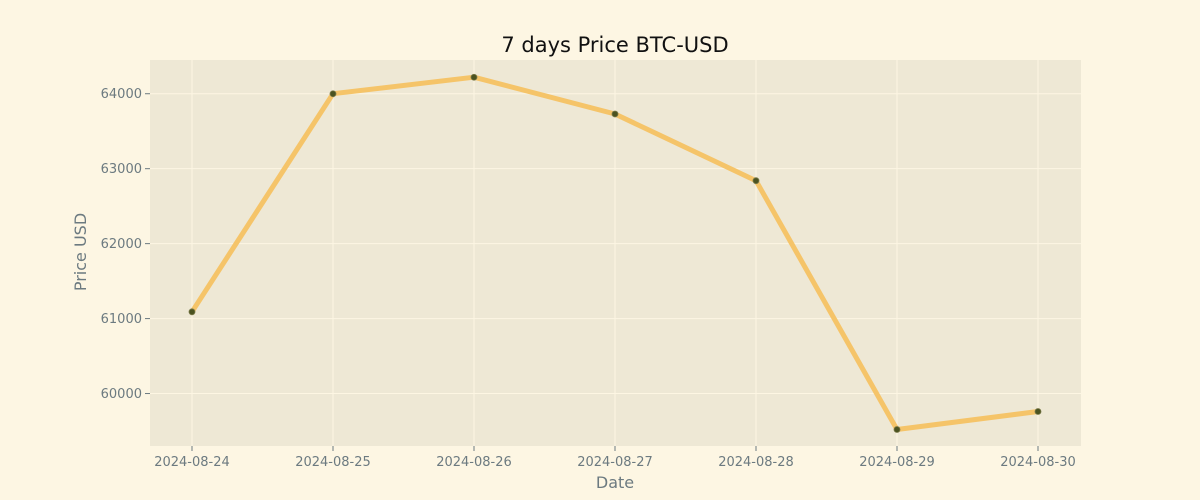  I want to click on y-tick-label: 60000, so click(121, 394).